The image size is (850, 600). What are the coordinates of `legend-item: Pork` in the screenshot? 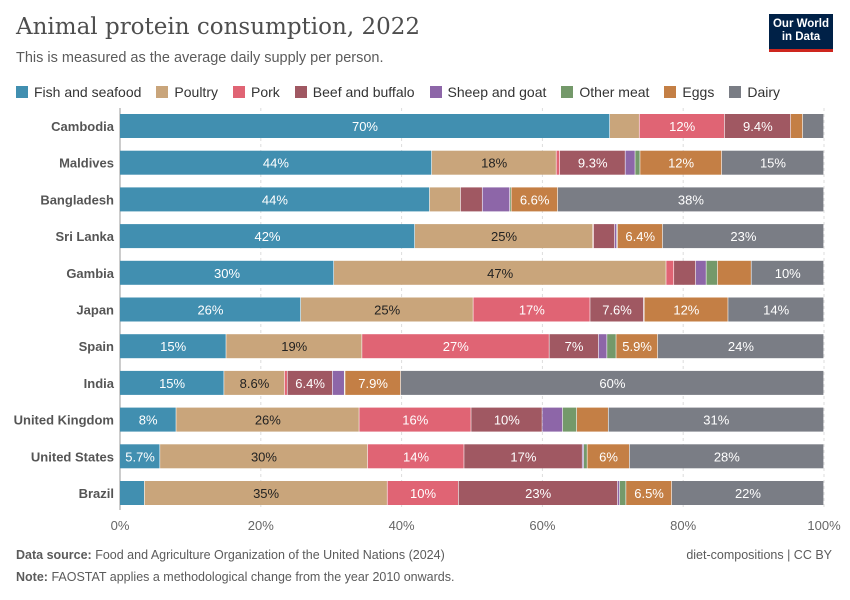 It's located at (256, 92).